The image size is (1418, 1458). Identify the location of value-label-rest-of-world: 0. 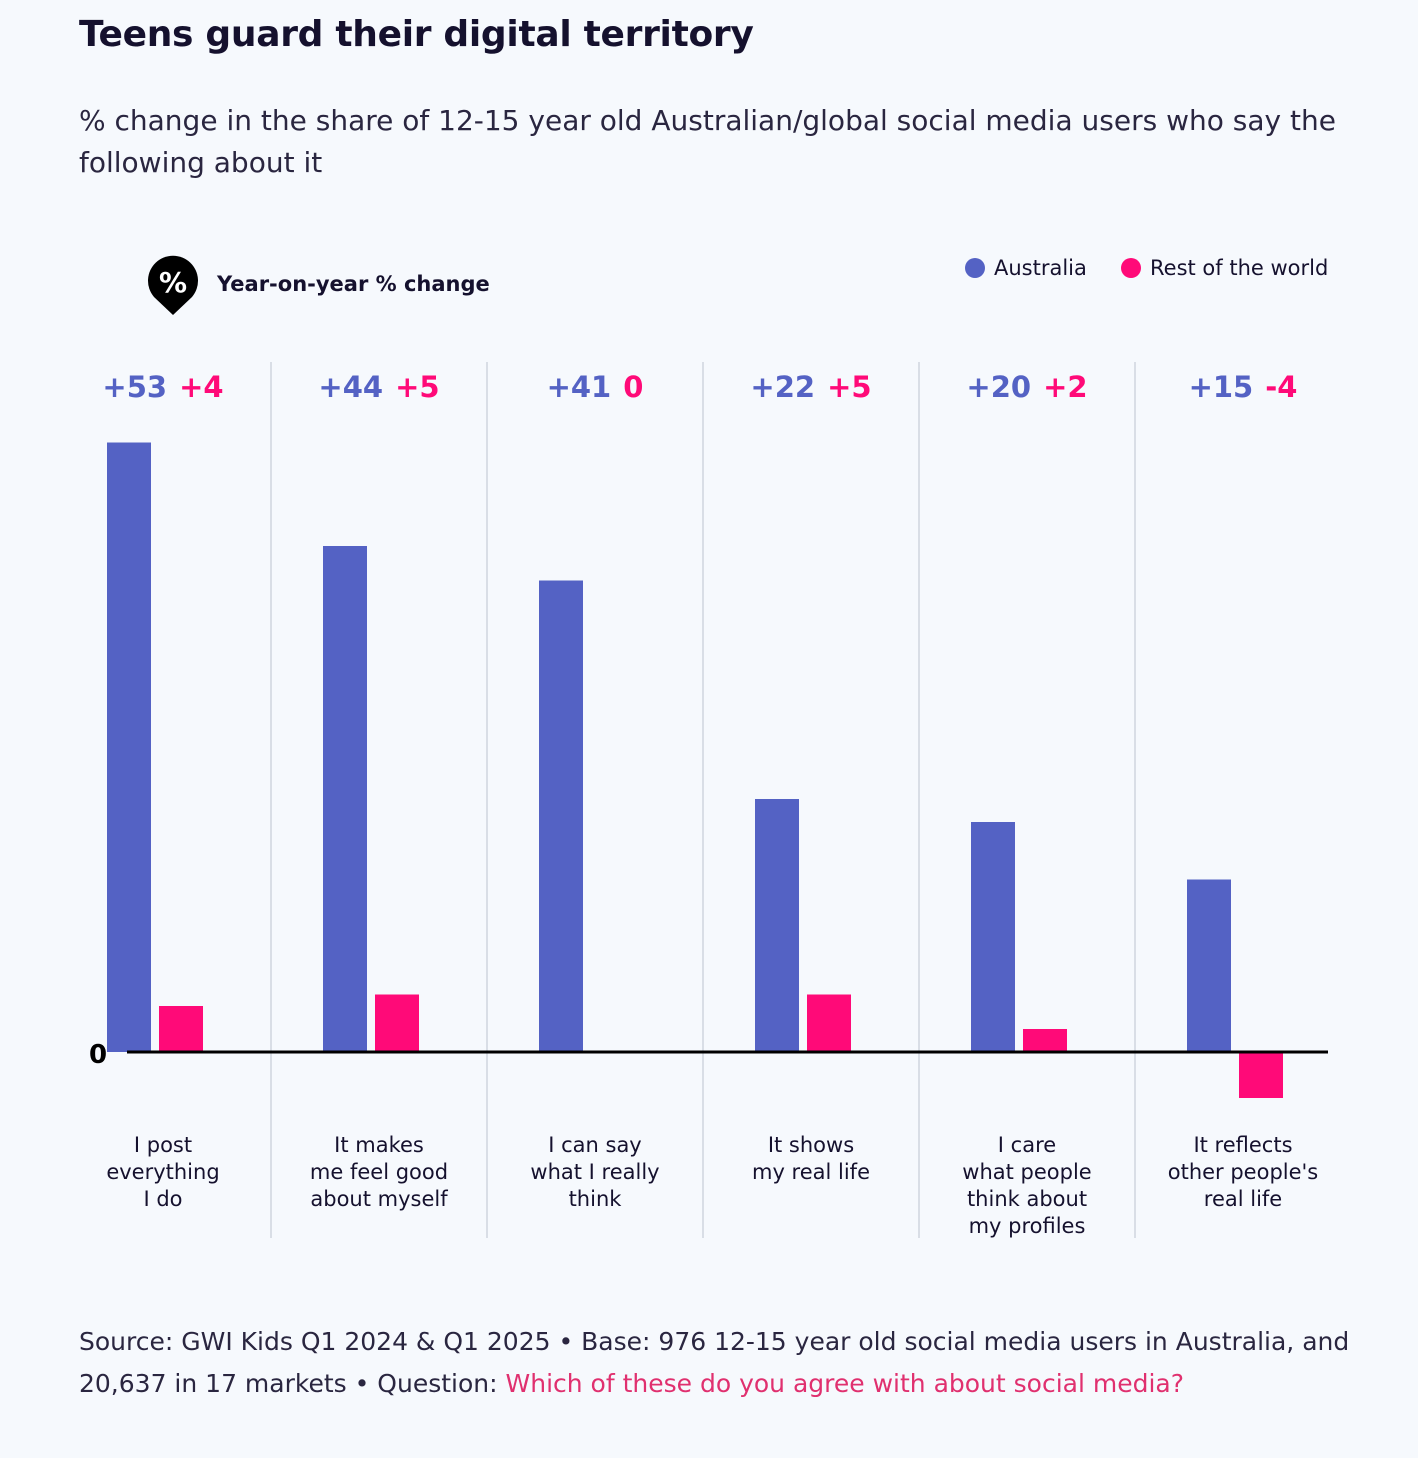
(633, 387).